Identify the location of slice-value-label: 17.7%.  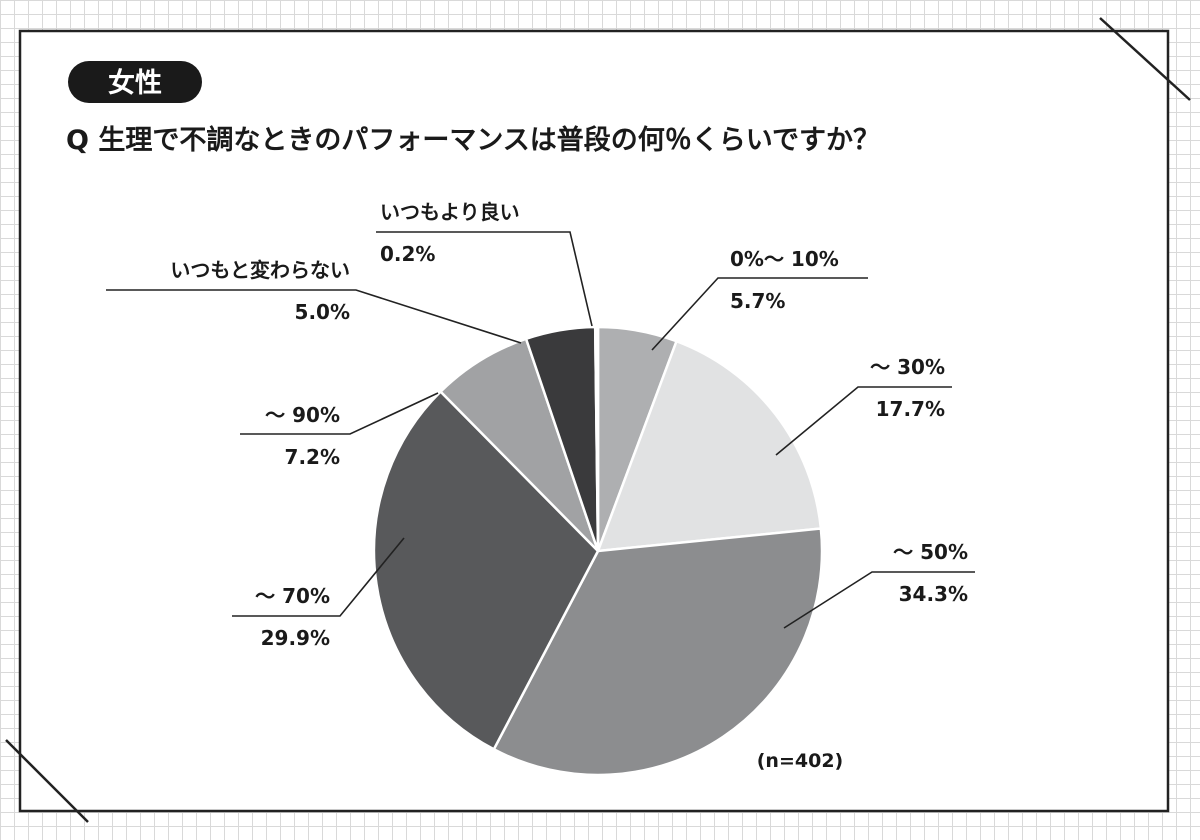
(910, 409).